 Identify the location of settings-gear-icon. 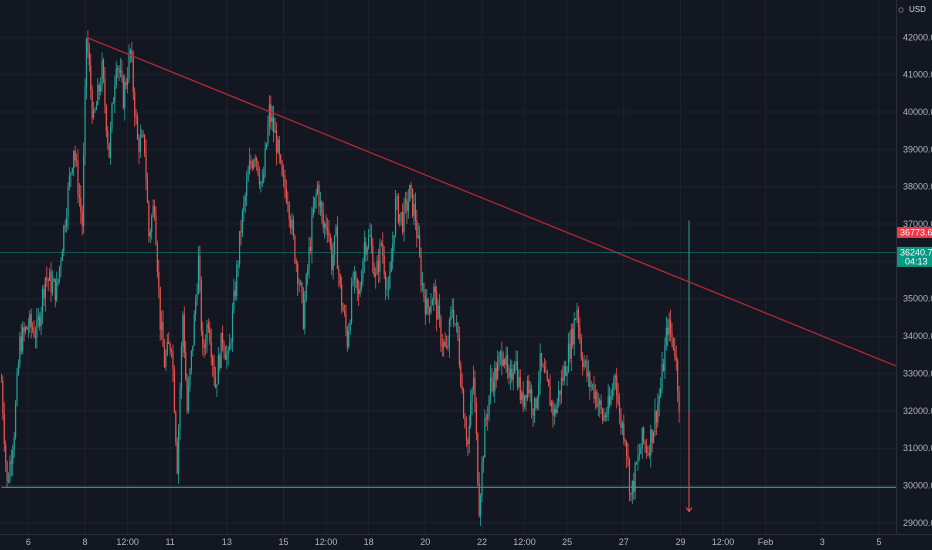
(901, 10).